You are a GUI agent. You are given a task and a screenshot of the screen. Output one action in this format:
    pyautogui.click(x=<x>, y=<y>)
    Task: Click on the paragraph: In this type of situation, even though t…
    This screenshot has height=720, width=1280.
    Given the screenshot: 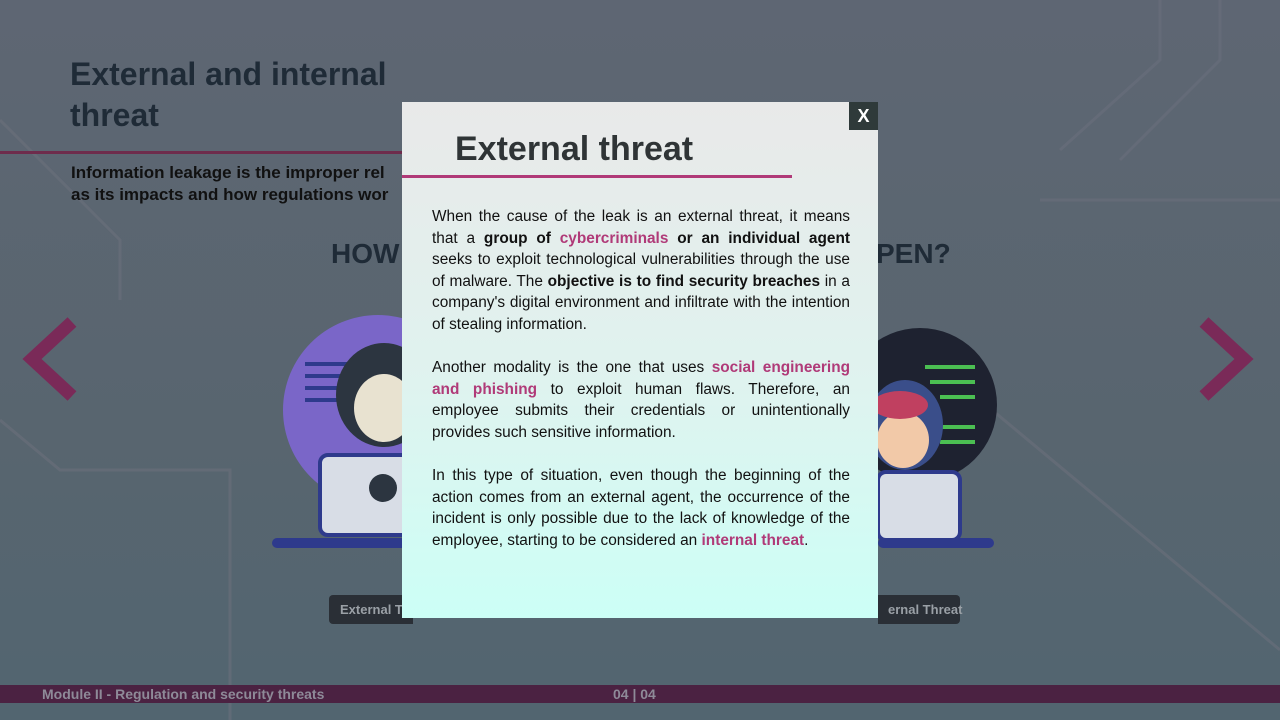 What is the action you would take?
    pyautogui.click(x=641, y=508)
    